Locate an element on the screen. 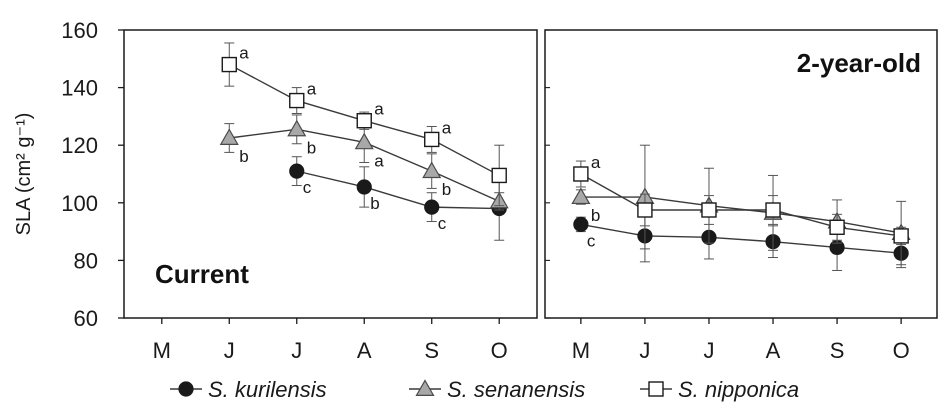  legend-item-s-kurilensis: S. kurilensis is located at coordinates (248, 389).